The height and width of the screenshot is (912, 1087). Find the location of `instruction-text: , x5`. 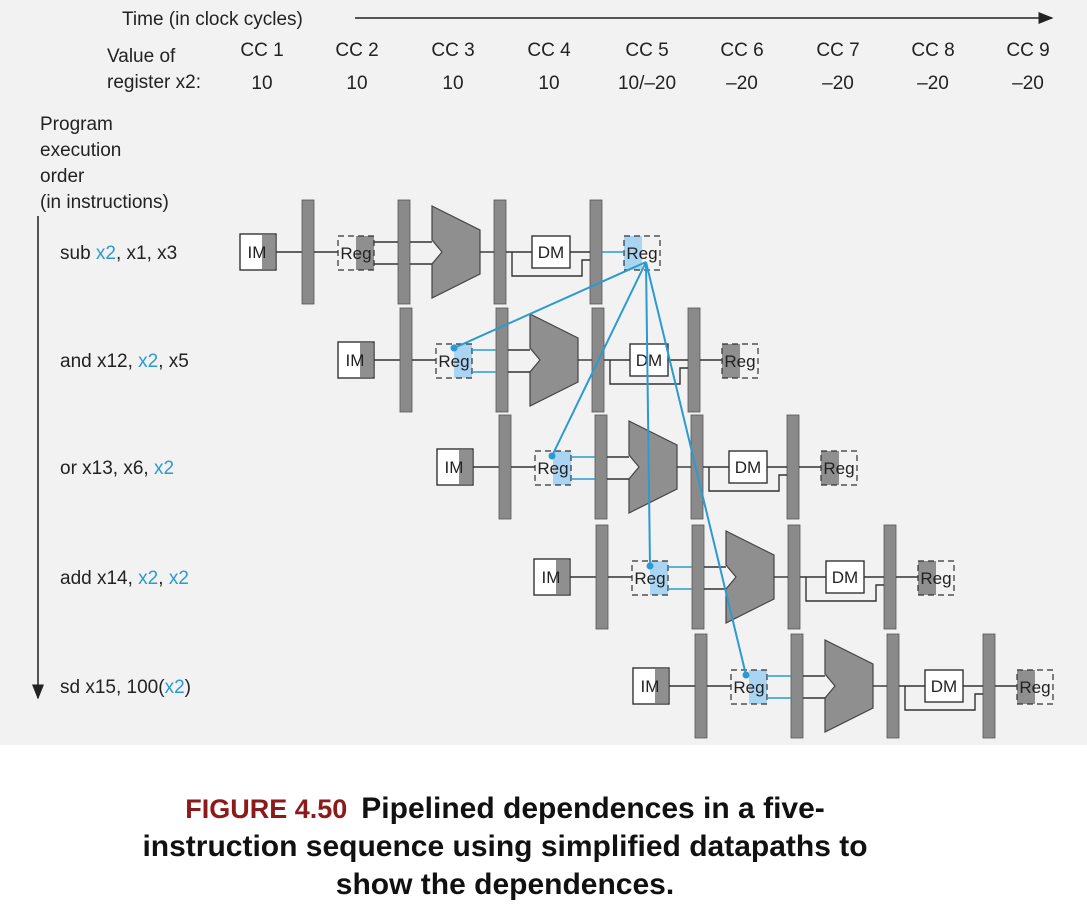

instruction-text: , x5 is located at coordinates (173, 361).